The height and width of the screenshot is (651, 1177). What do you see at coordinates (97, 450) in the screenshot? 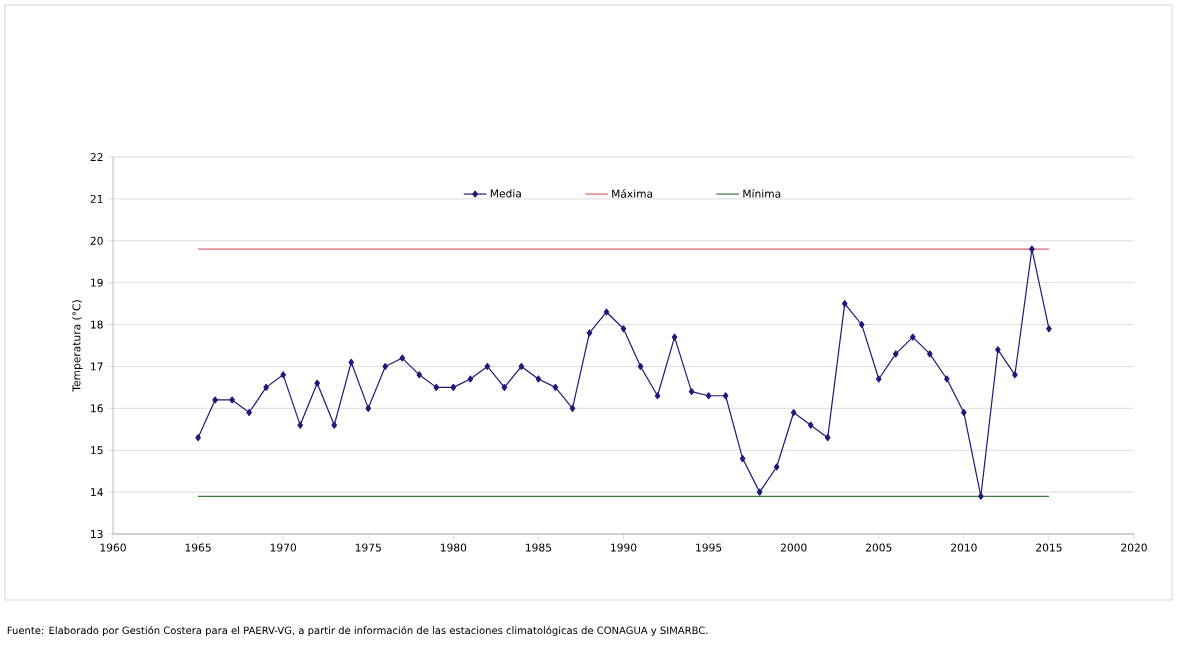
I see `y-tick-label: 15` at bounding box center [97, 450].